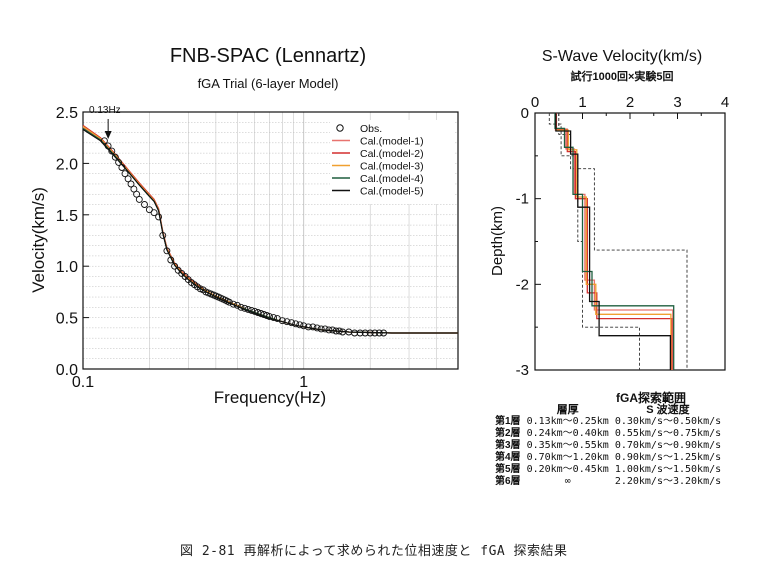 The width and height of the screenshot is (765, 571). What do you see at coordinates (508, 410) in the screenshot?
I see `layer-column-header` at bounding box center [508, 410].